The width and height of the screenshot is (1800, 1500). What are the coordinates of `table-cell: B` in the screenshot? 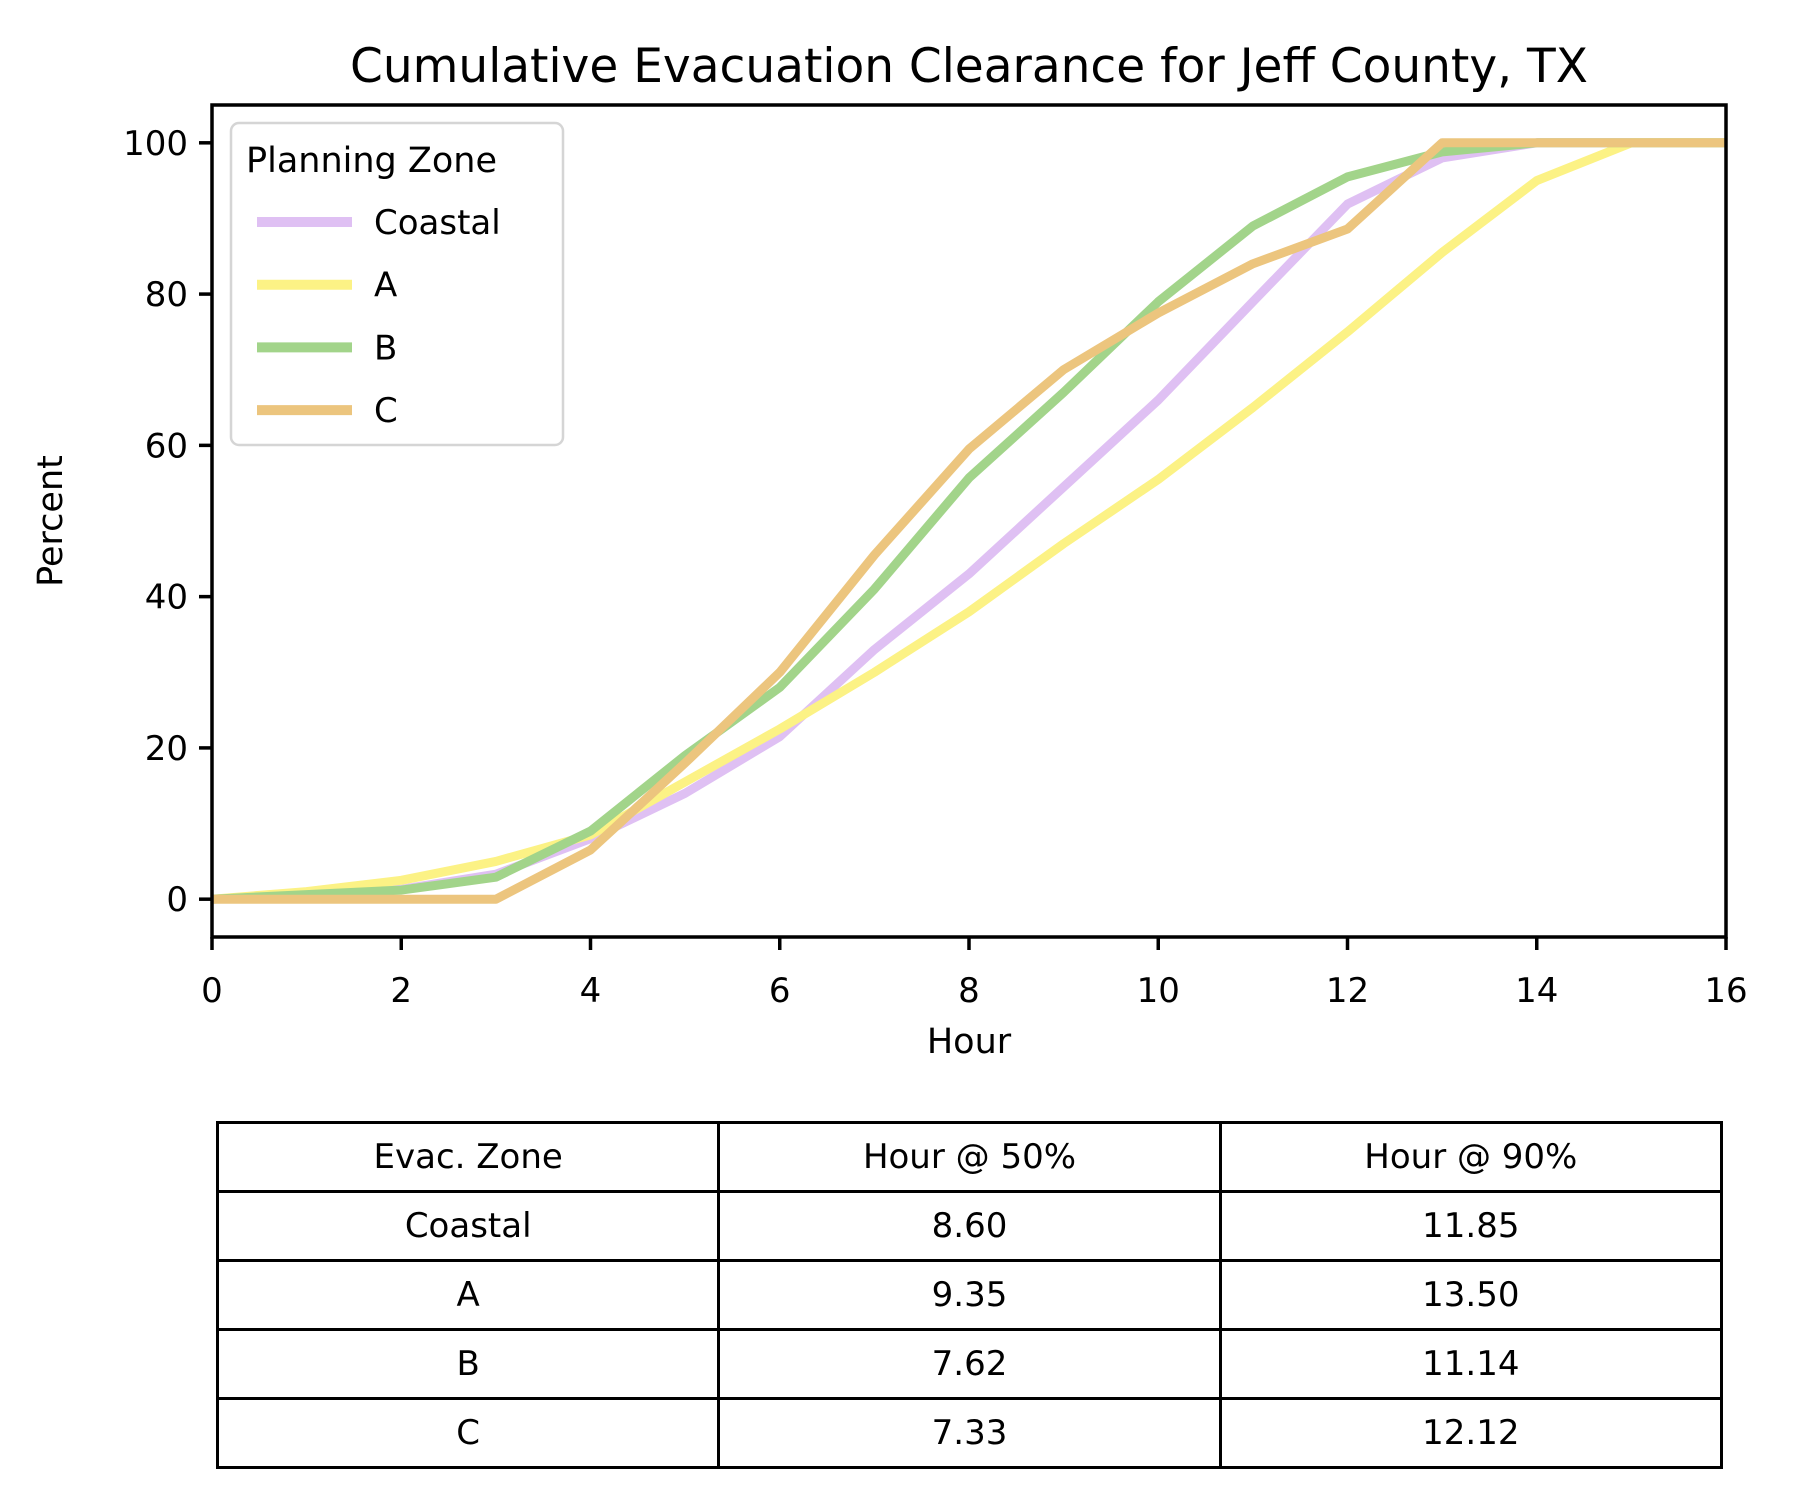 It's located at (468, 1364).